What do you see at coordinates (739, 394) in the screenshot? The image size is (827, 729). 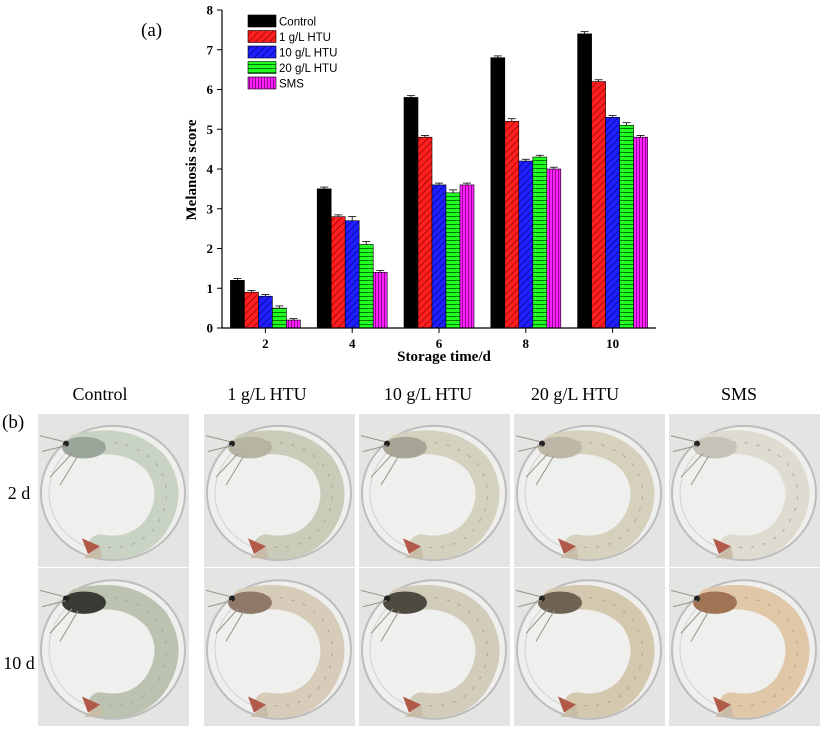 I see `photo-column-header: SMS` at bounding box center [739, 394].